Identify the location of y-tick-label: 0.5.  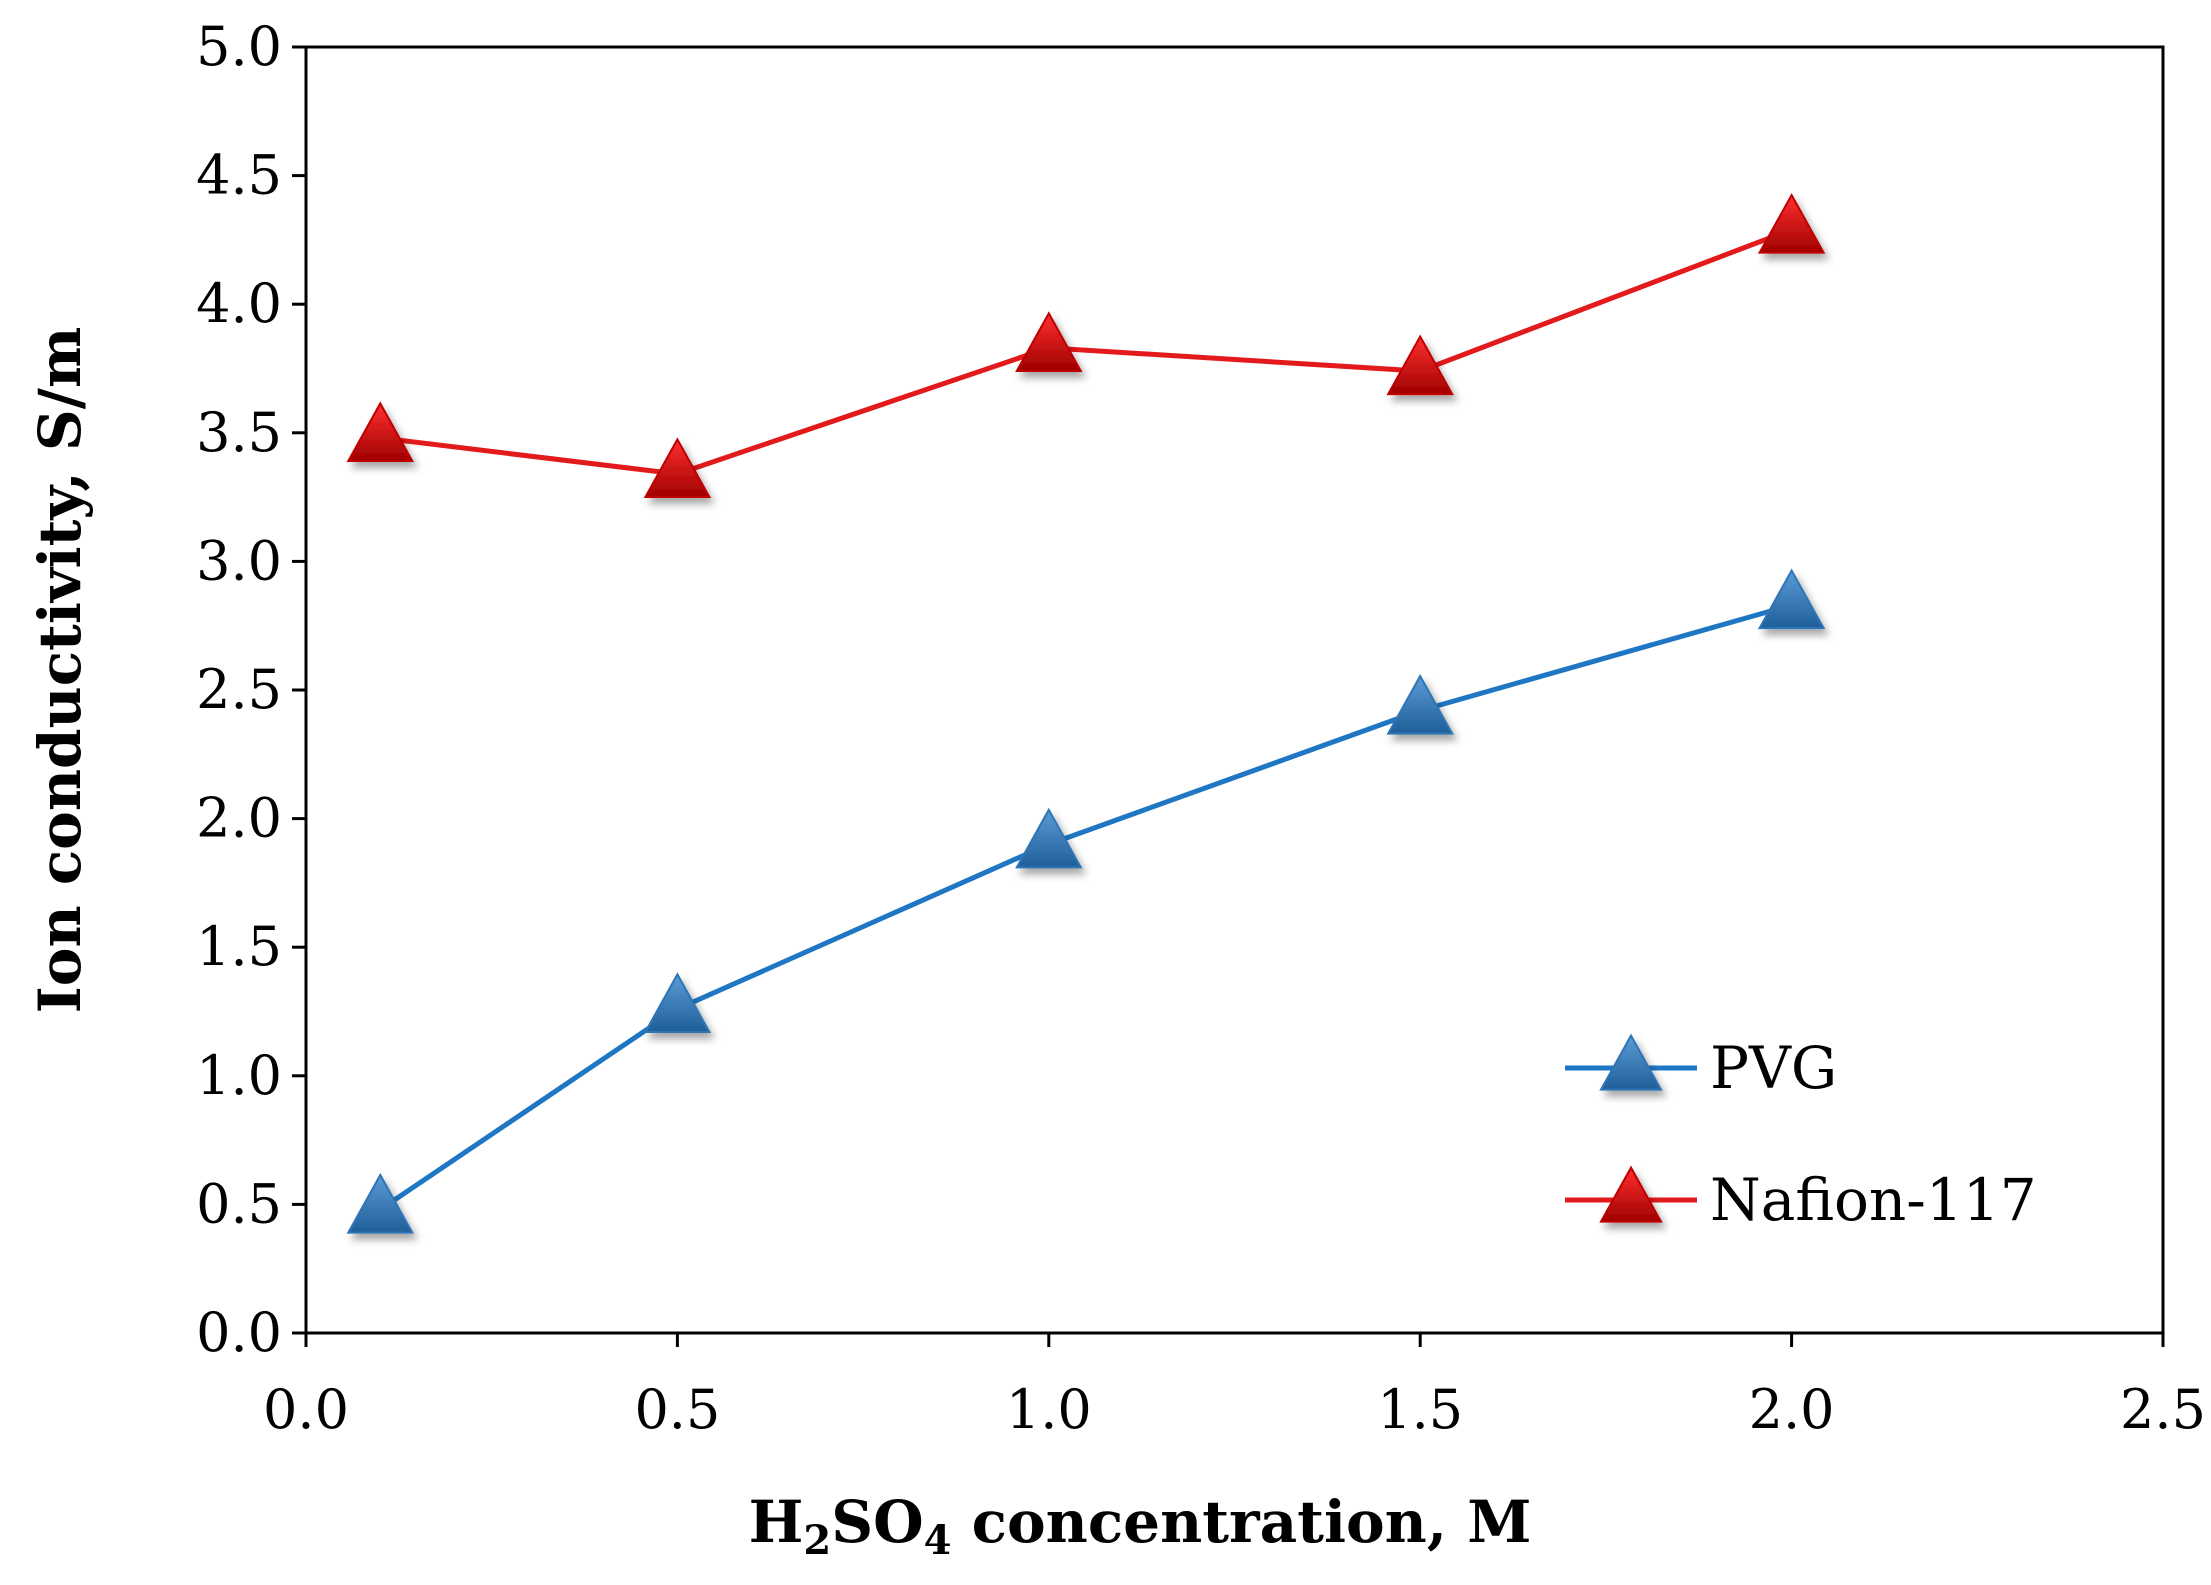
(239, 1203).